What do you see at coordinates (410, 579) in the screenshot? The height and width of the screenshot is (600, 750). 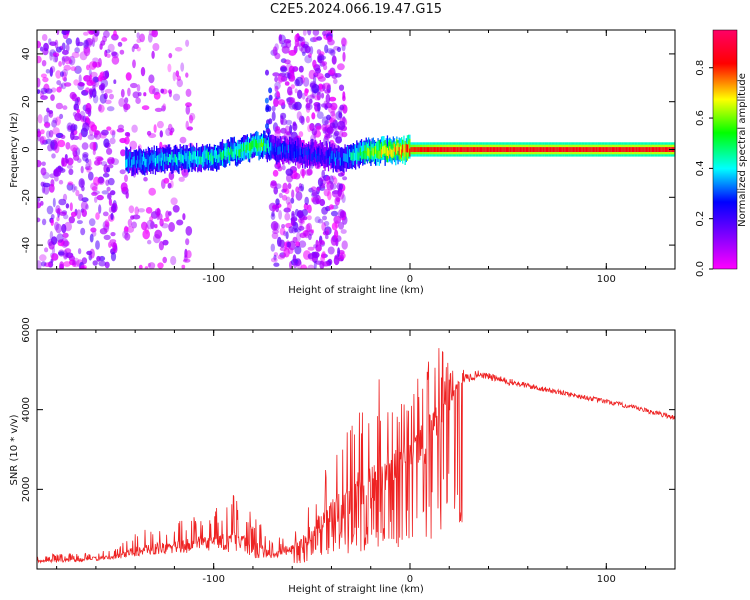 I see `x-tick-label: 0` at bounding box center [410, 579].